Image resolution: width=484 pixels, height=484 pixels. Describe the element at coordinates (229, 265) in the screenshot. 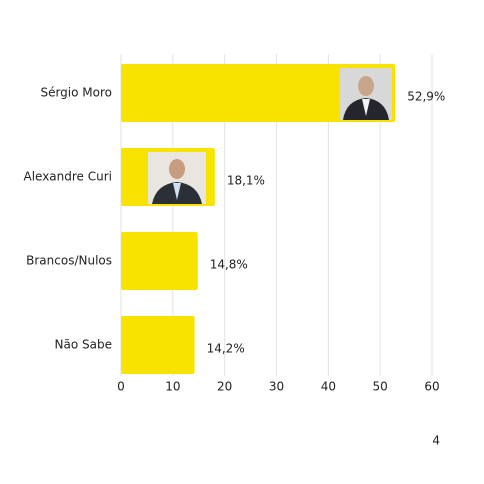

I see `value-label: 14,8%` at that location.